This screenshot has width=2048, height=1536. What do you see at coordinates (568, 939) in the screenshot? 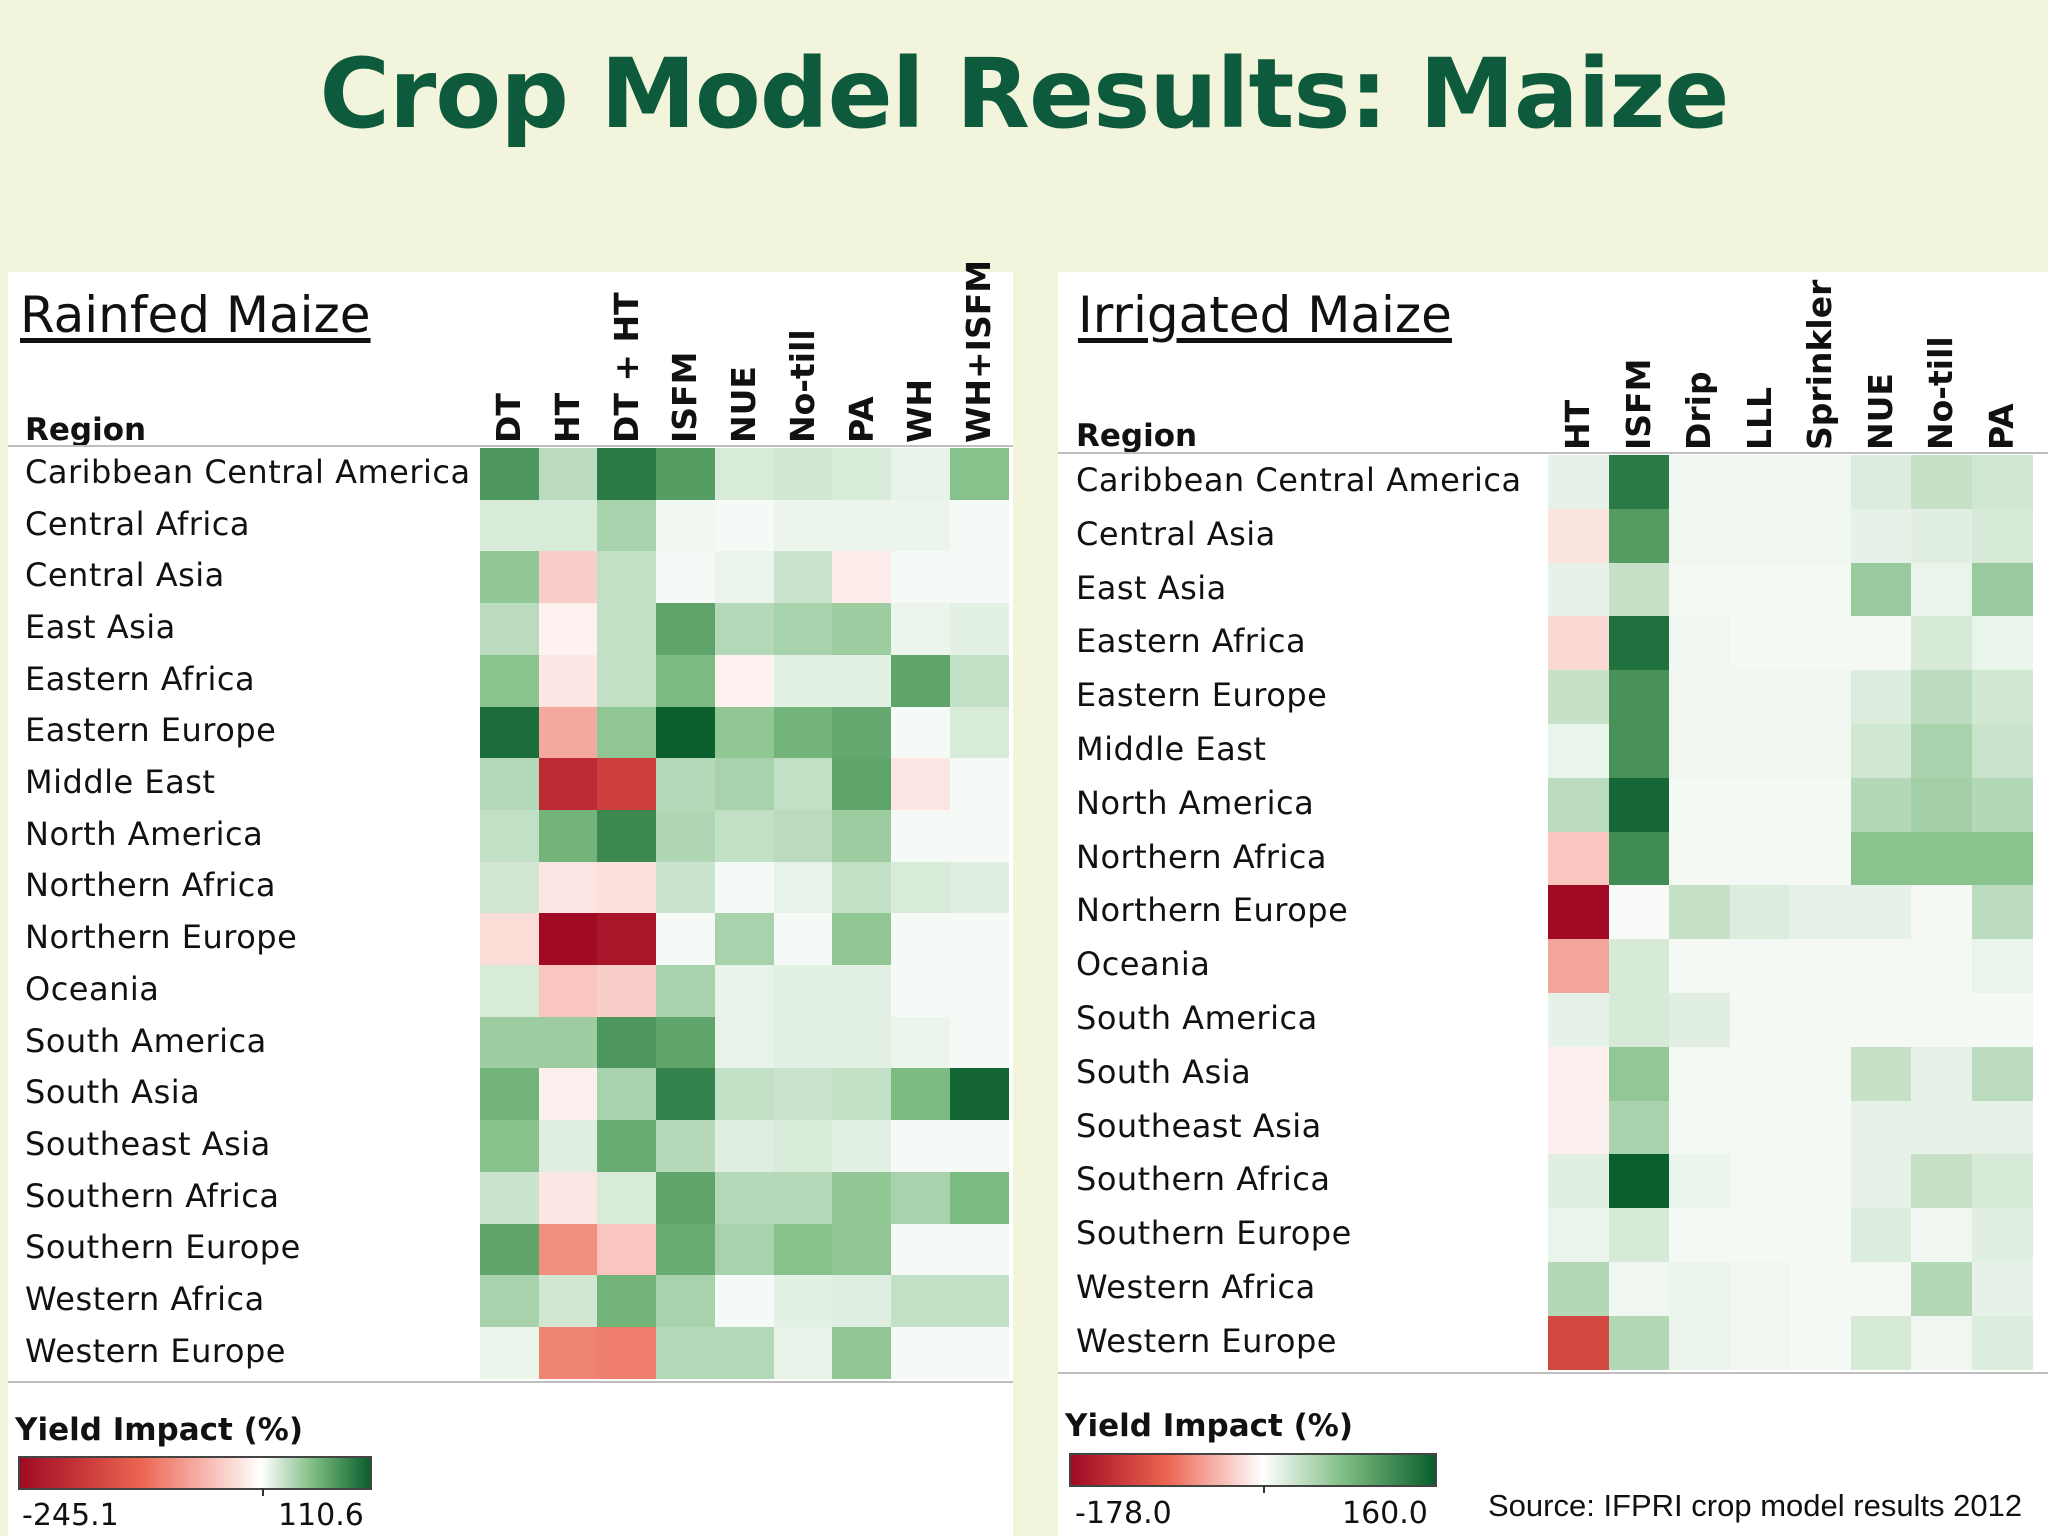
I see `rainfed-cell-northern-europe-ht` at bounding box center [568, 939].